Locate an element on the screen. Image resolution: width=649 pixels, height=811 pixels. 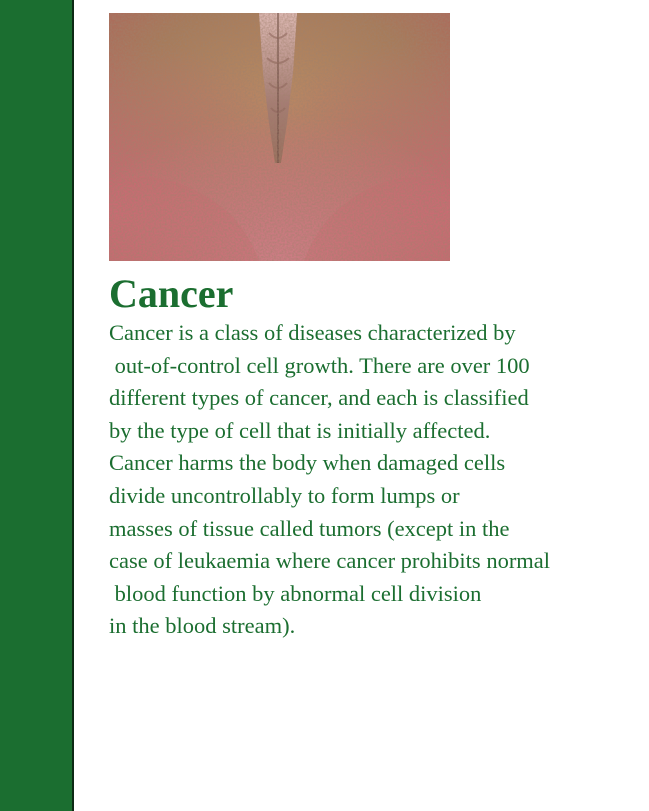
body-line: in the blood stream). is located at coordinates (202, 626).